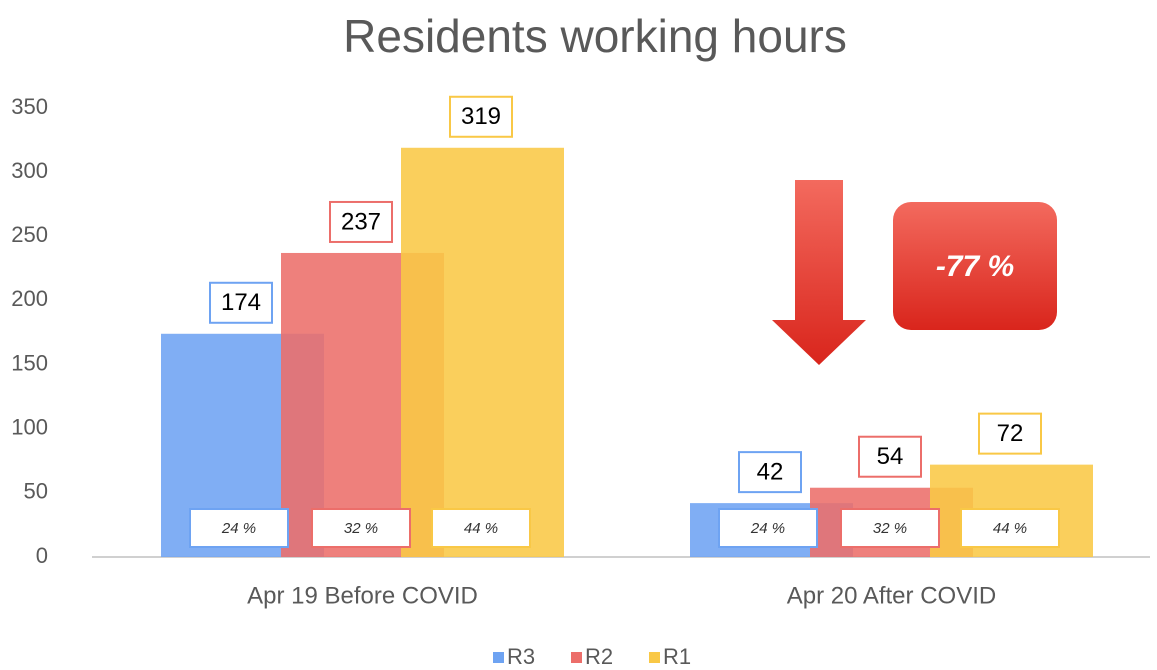 Image resolution: width=1157 pixels, height=670 pixels. Describe the element at coordinates (29, 234) in the screenshot. I see `y-tick-label: 250` at that location.